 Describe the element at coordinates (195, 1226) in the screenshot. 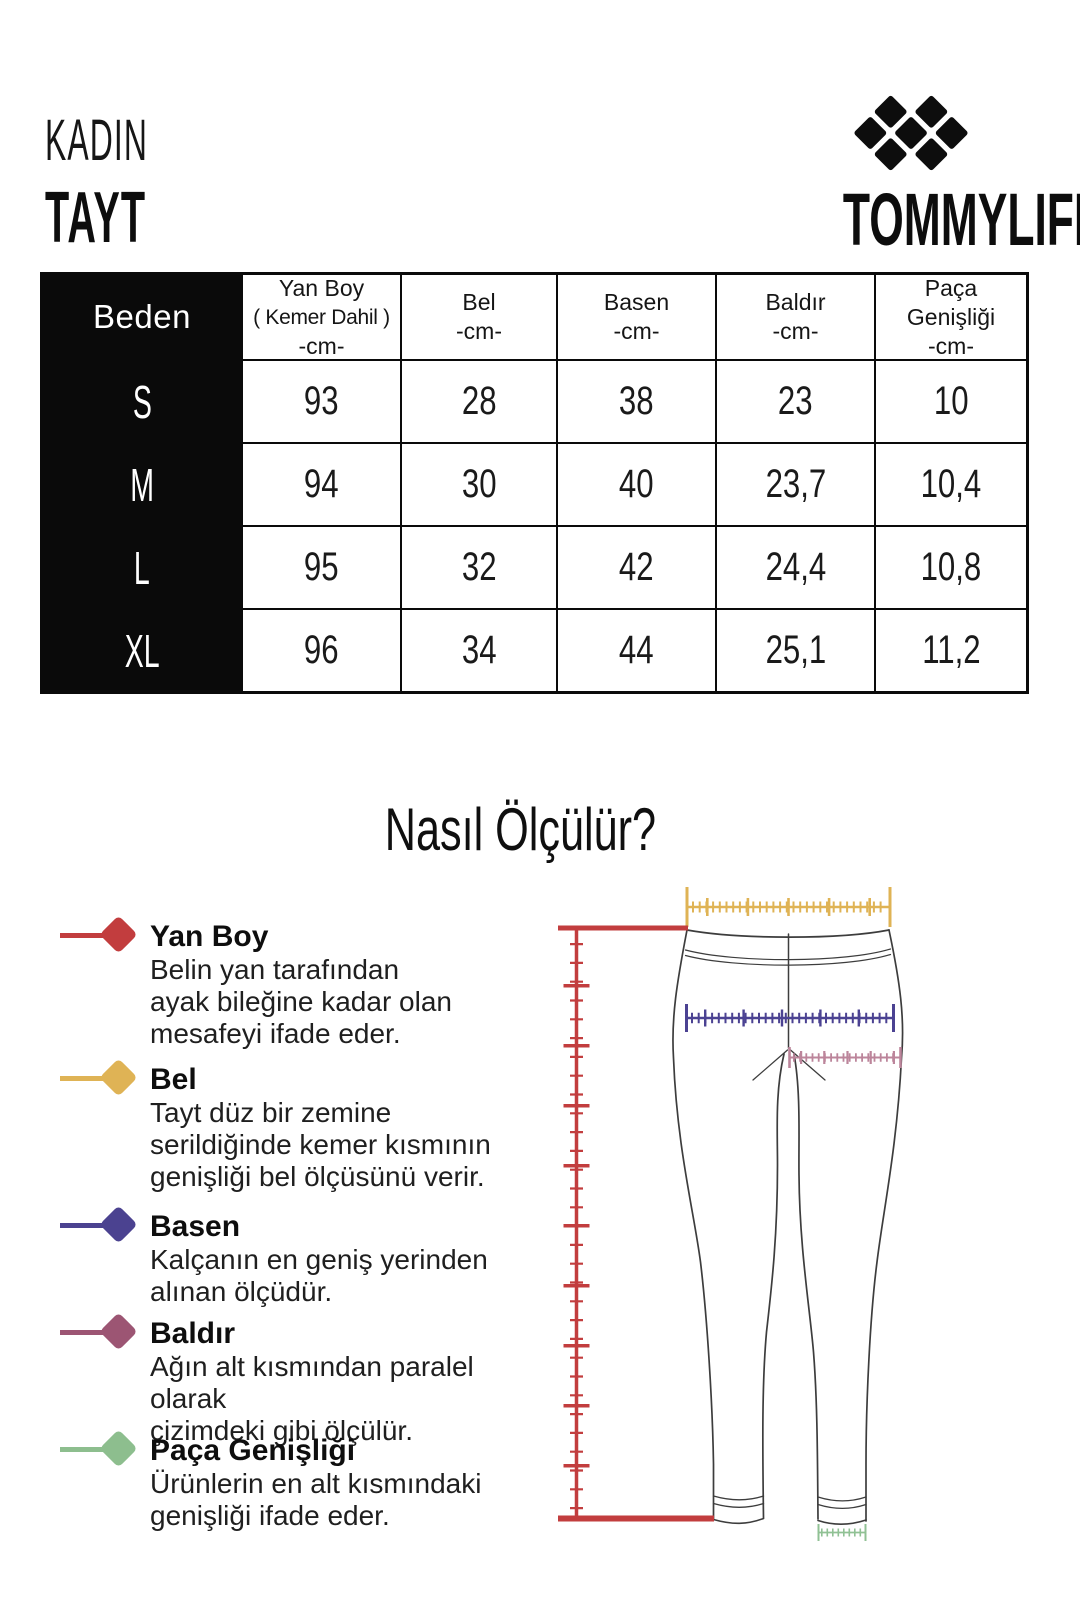

I see `legend-label: Basen` at that location.